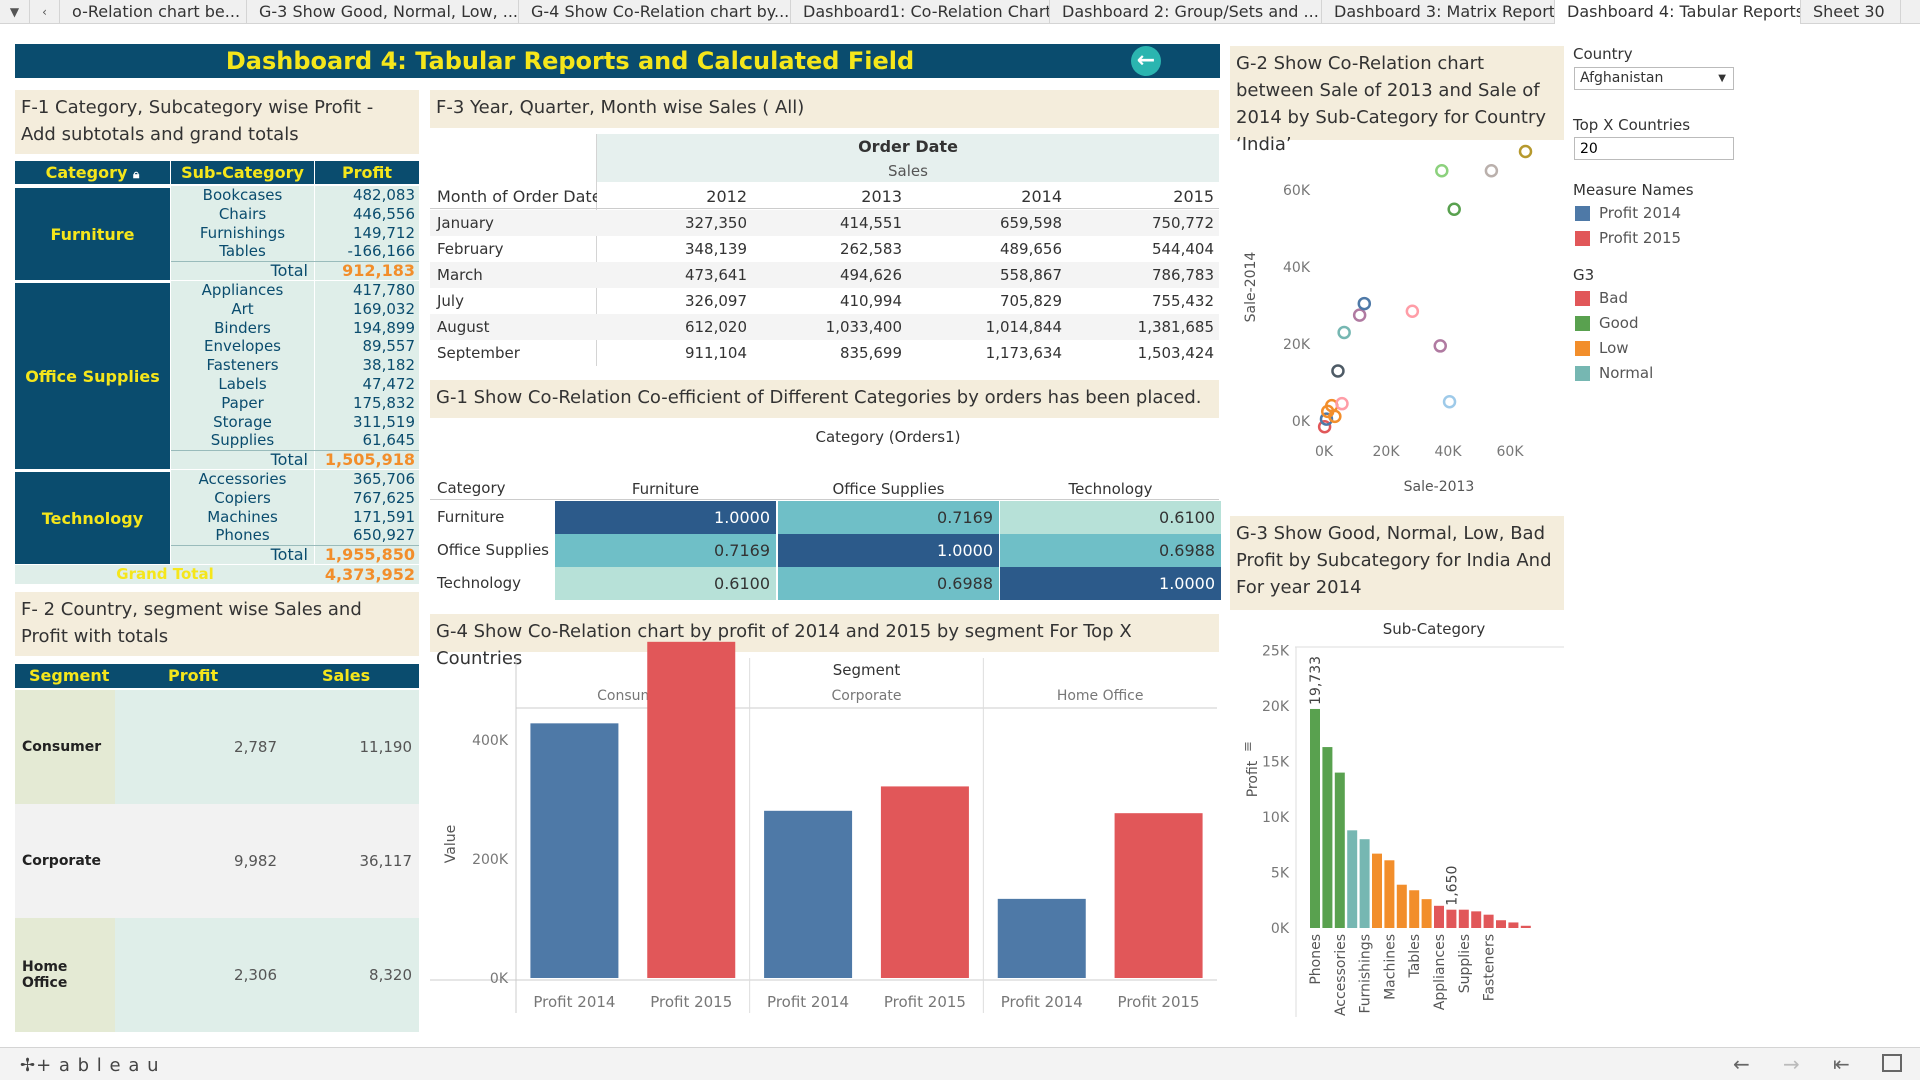 The width and height of the screenshot is (1920, 1080). I want to click on f3-sales-value: 262,583, so click(870, 249).